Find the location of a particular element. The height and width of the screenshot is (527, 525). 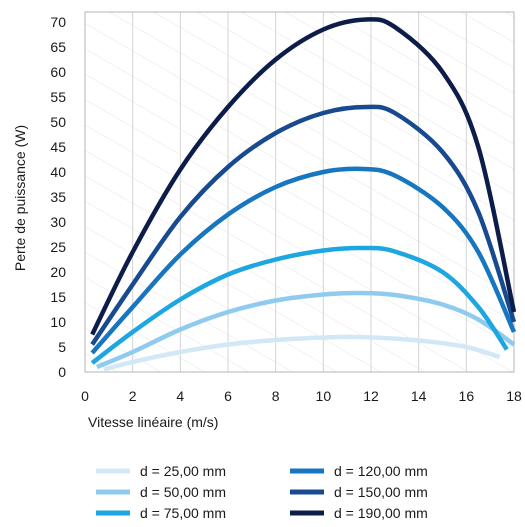

x-tick-label: 0 is located at coordinates (85, 396).